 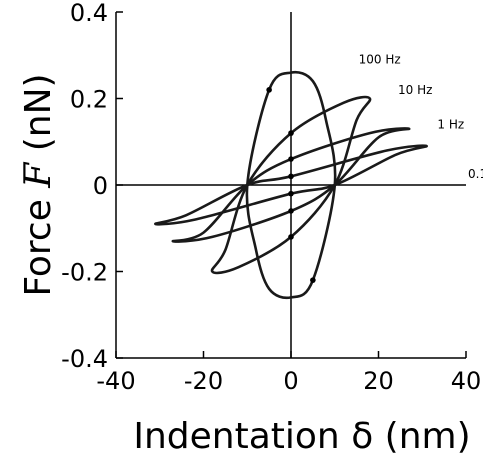 I want to click on y-tick-label: 0.4, so click(x=89, y=13).